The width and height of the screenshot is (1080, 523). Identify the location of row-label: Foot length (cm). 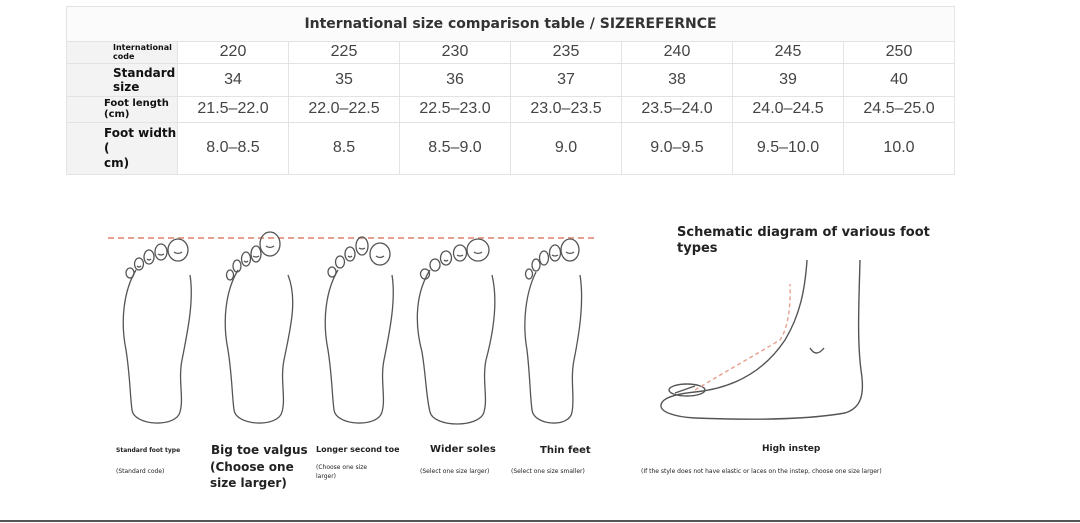
(122, 109).